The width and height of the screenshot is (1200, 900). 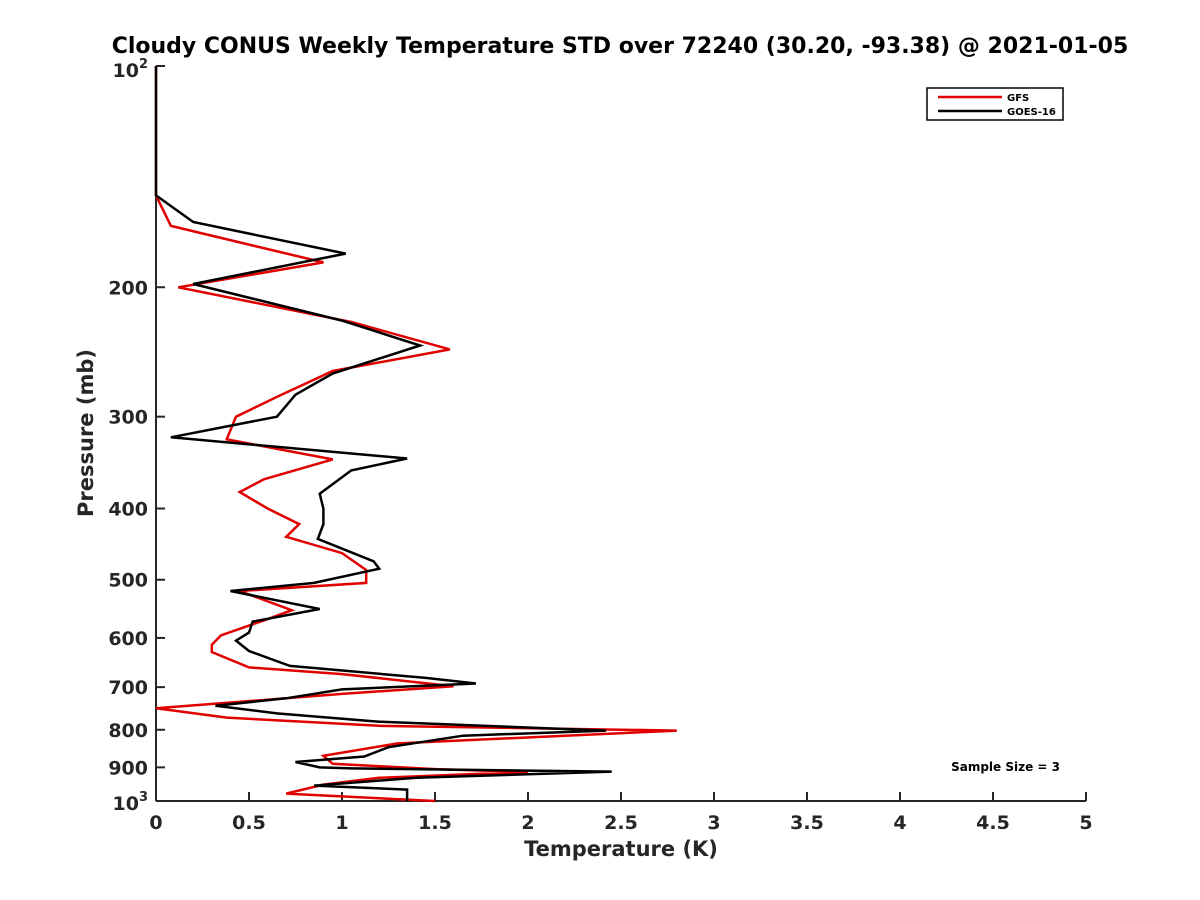 What do you see at coordinates (128, 510) in the screenshot?
I see `y-tick-label: 400` at bounding box center [128, 510].